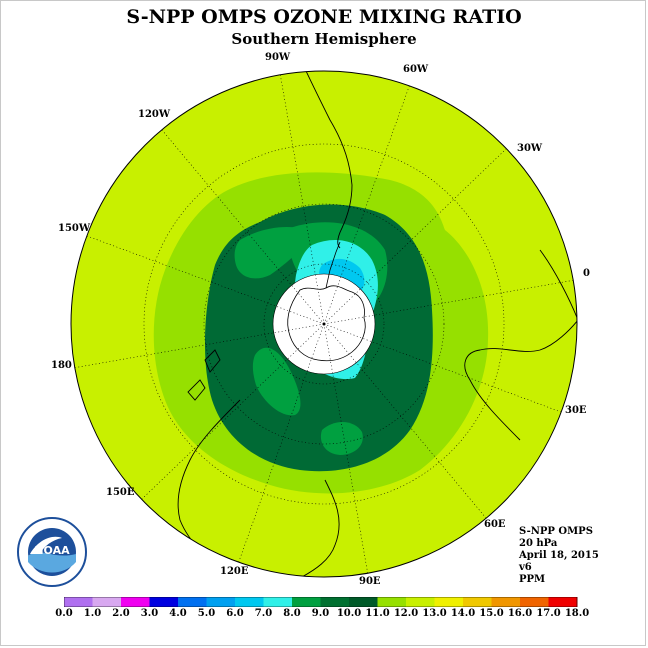  What do you see at coordinates (149, 613) in the screenshot?
I see `colorbar-tick-label: 3.0` at bounding box center [149, 613].